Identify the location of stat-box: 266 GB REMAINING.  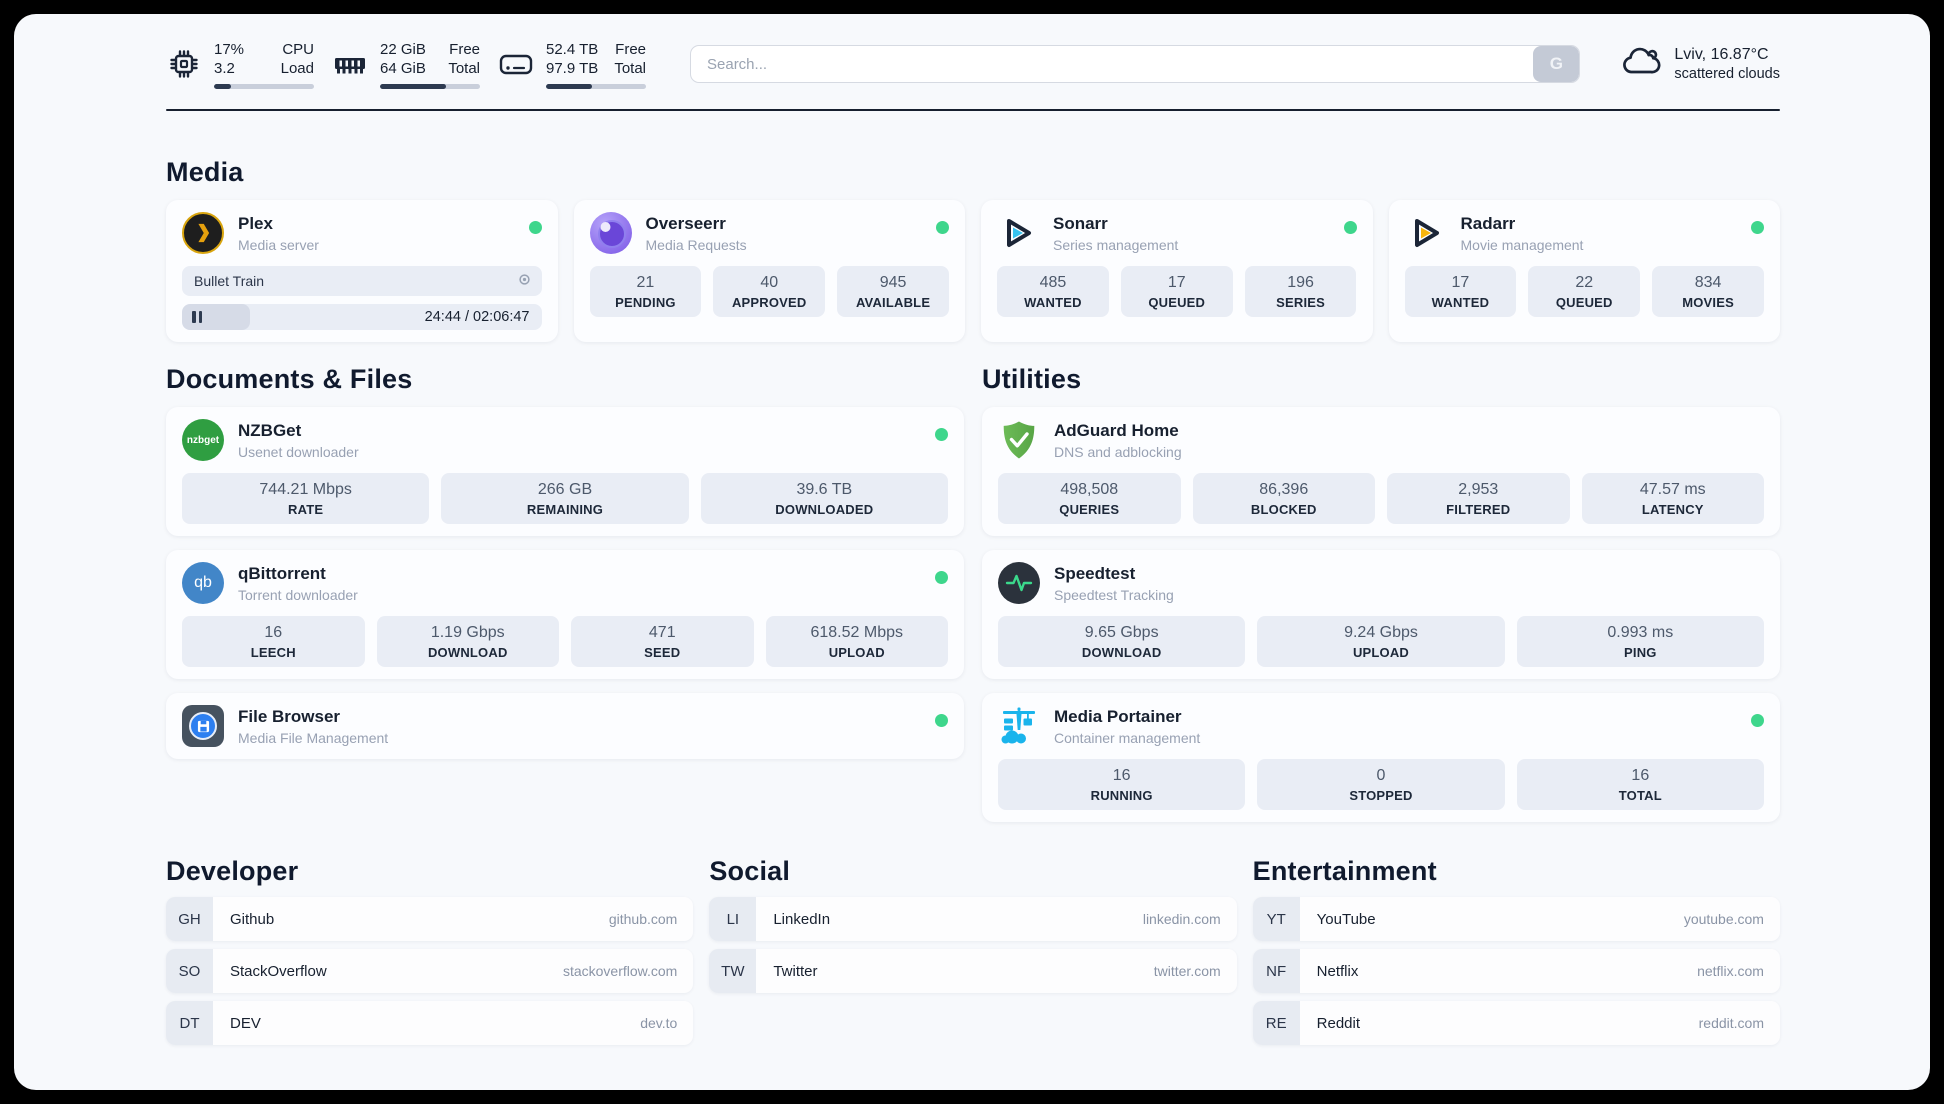
(565, 498).